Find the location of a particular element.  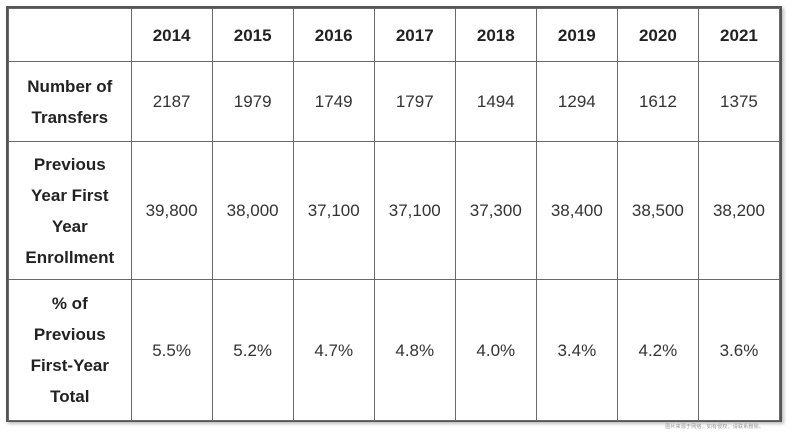

year-header: 2014 is located at coordinates (171, 35).